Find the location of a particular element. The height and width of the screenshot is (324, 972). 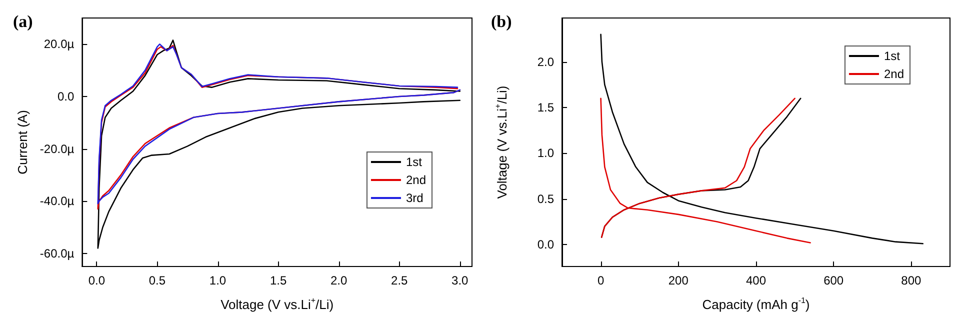

x-tick-label: 800 is located at coordinates (911, 281).